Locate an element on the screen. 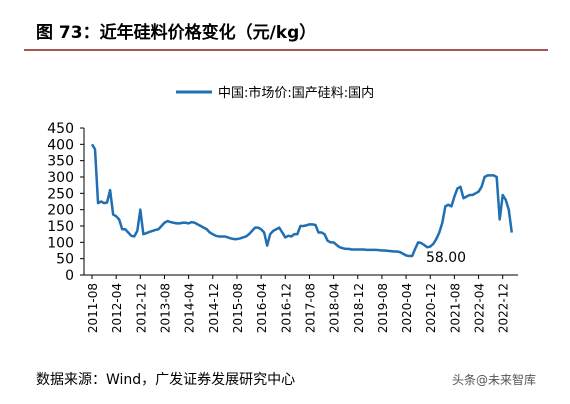 Image resolution: width=570 pixels, height=404 pixels. y-tick-label: 300 is located at coordinates (60, 178).